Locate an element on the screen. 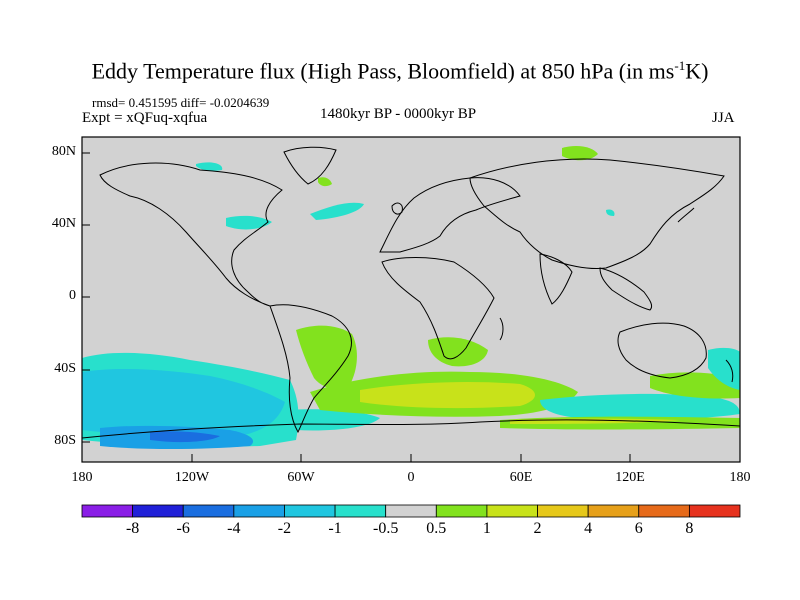 The height and width of the screenshot is (600, 800). anomaly-region-northeast-us-negative is located at coordinates (249, 222).